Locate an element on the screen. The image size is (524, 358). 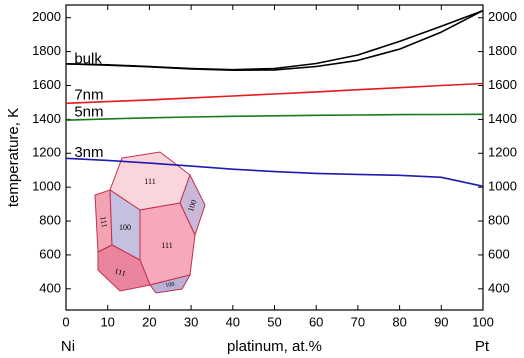
y-tick-label: 1600 is located at coordinates (46, 84).